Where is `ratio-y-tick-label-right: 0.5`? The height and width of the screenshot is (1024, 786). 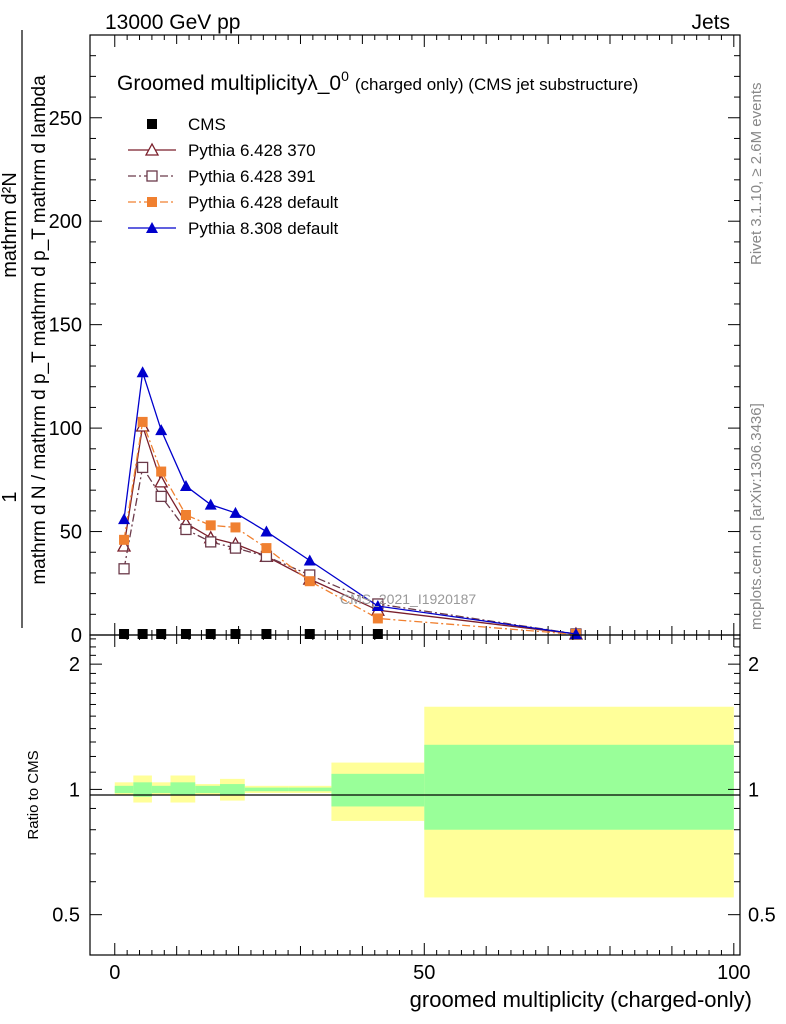 ratio-y-tick-label-right: 0.5 is located at coordinates (762, 916).